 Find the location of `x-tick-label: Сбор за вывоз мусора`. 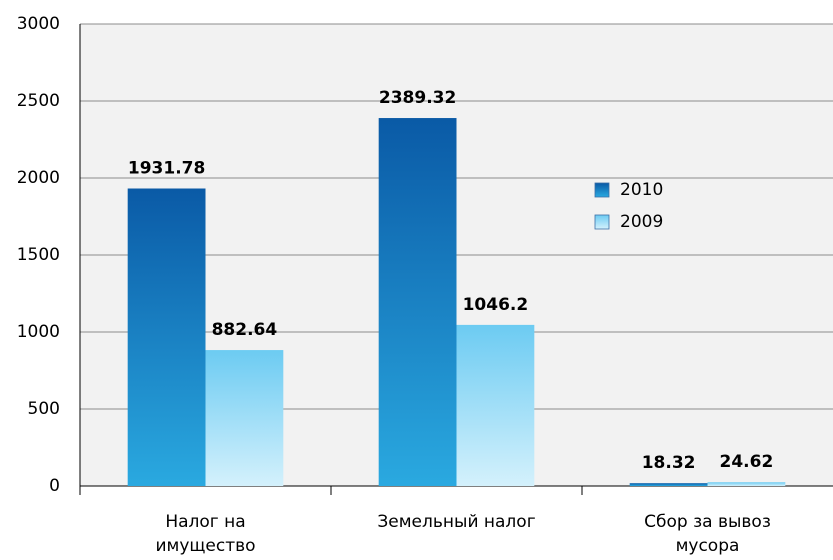

x-tick-label: Сбор за вывоз мусора is located at coordinates (707, 534).